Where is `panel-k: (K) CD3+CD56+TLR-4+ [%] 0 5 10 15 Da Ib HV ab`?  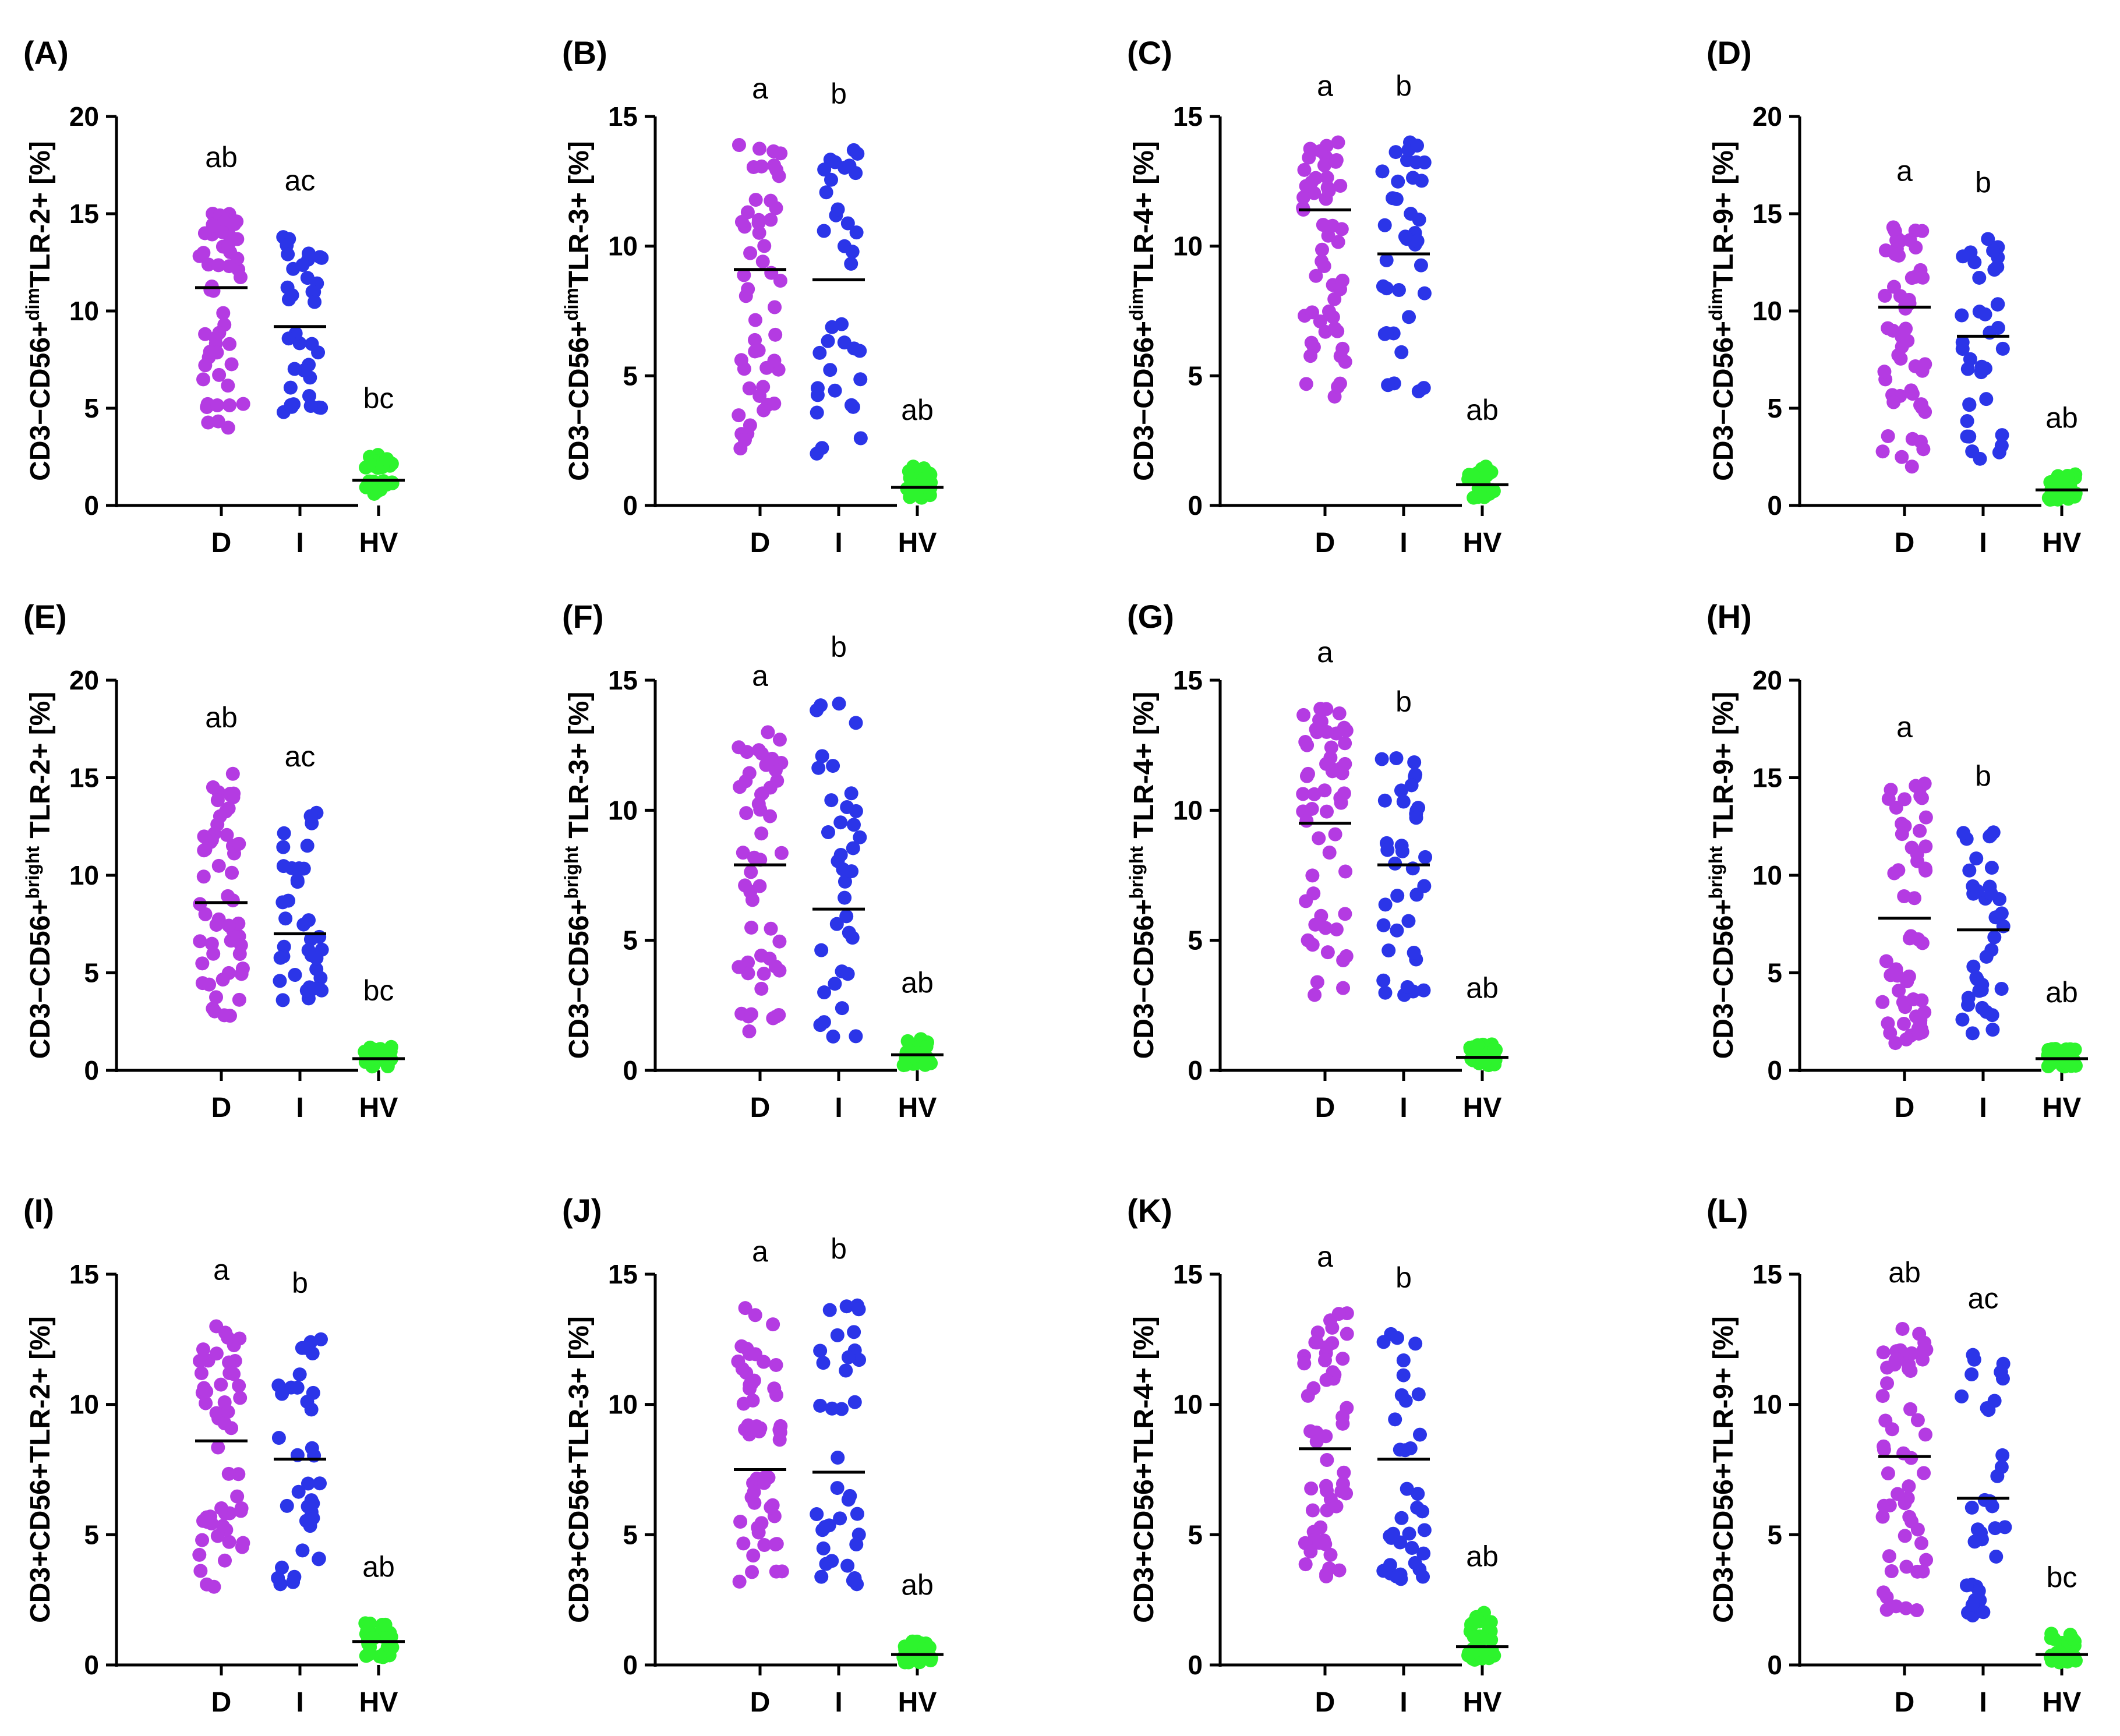
panel-k: (K) CD3+CD56+TLR-4+ [%] 0 5 10 15 Da Ib HV ab is located at coordinates (1317, 1455).